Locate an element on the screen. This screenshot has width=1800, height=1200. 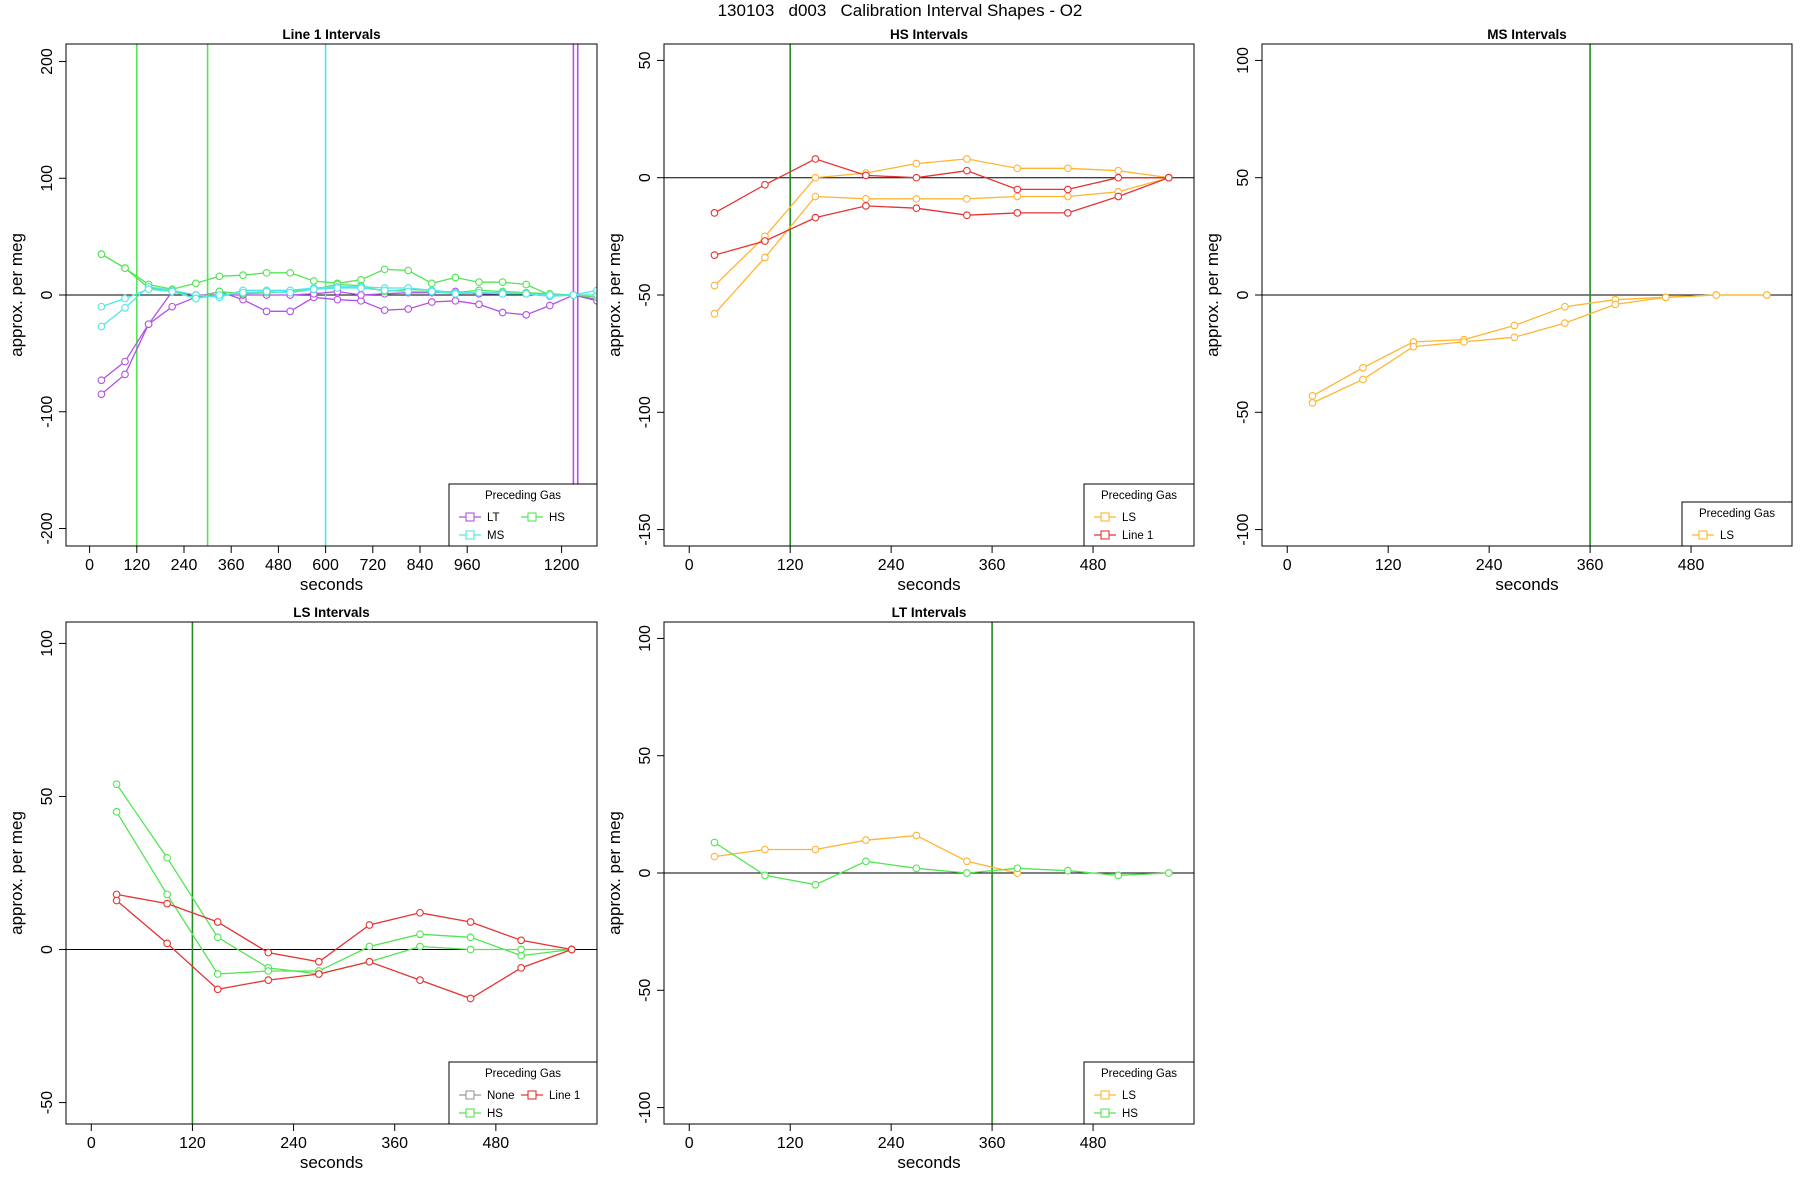
chart-title: LT Intervals is located at coordinates (929, 612).